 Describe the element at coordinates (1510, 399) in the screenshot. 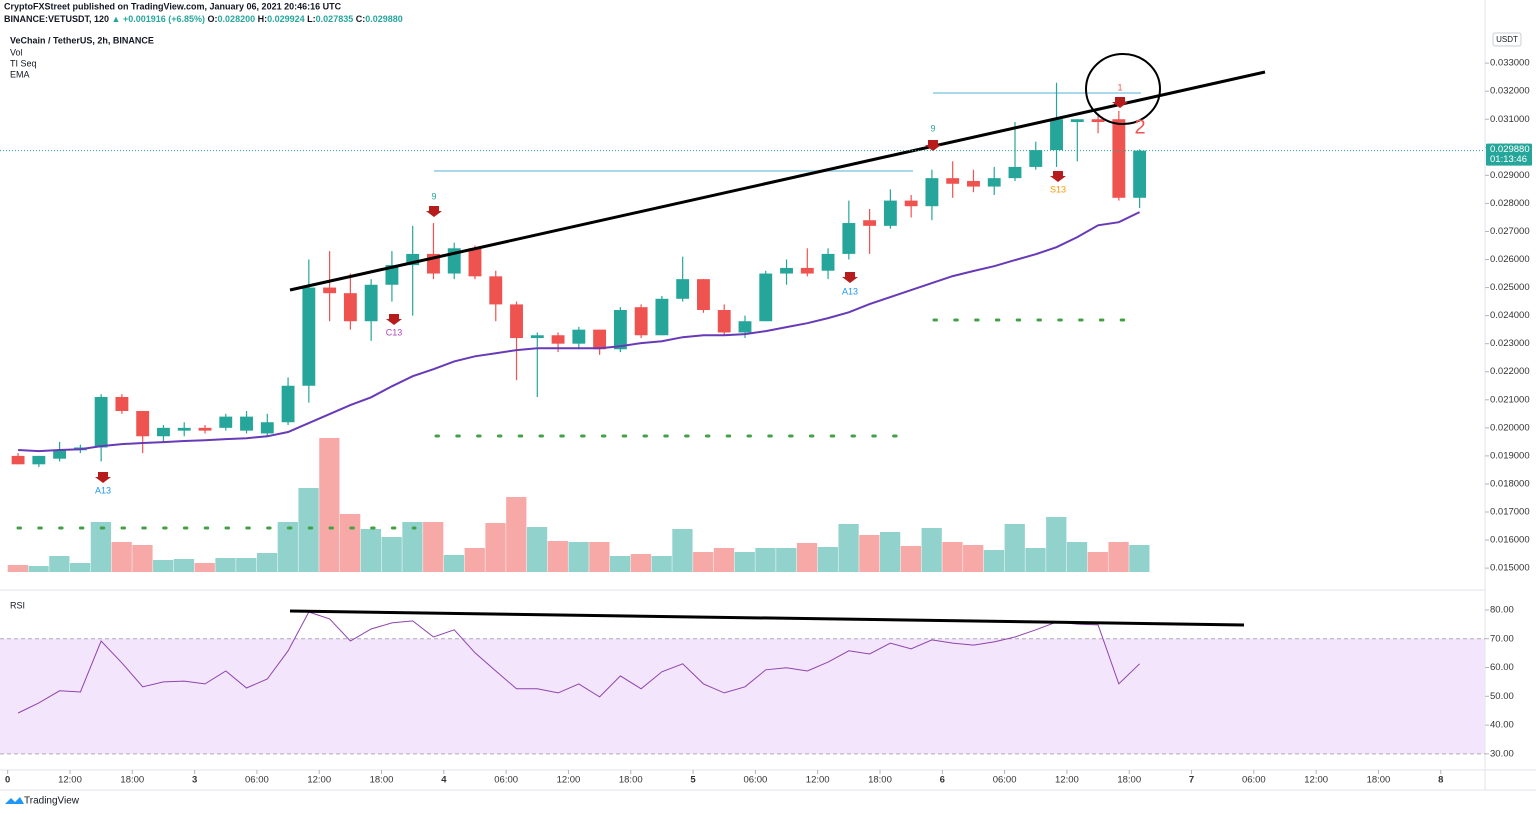

I see `y-tick-label: 0.021000` at that location.